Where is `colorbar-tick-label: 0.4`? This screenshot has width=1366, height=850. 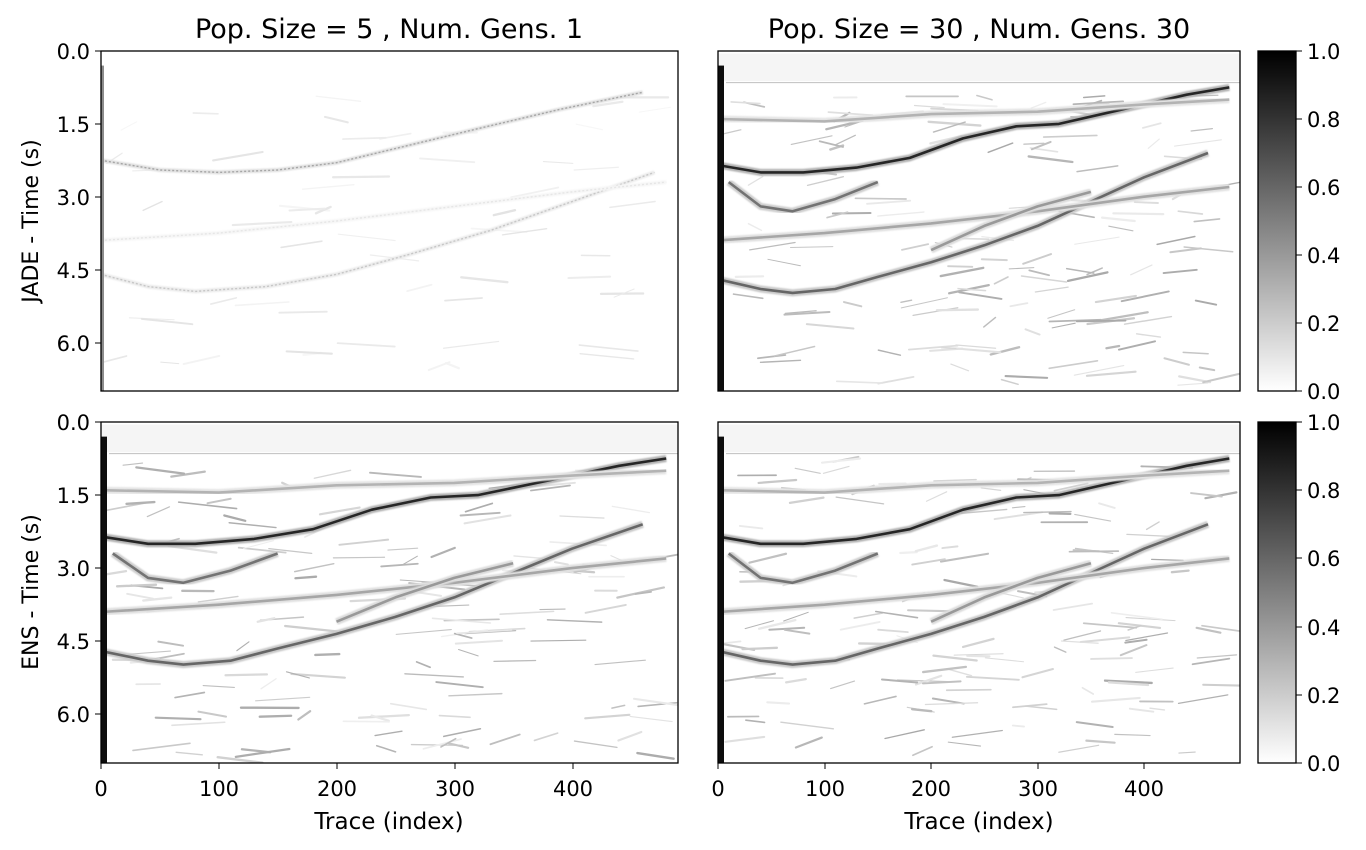 colorbar-tick-label: 0.4 is located at coordinates (1323, 256).